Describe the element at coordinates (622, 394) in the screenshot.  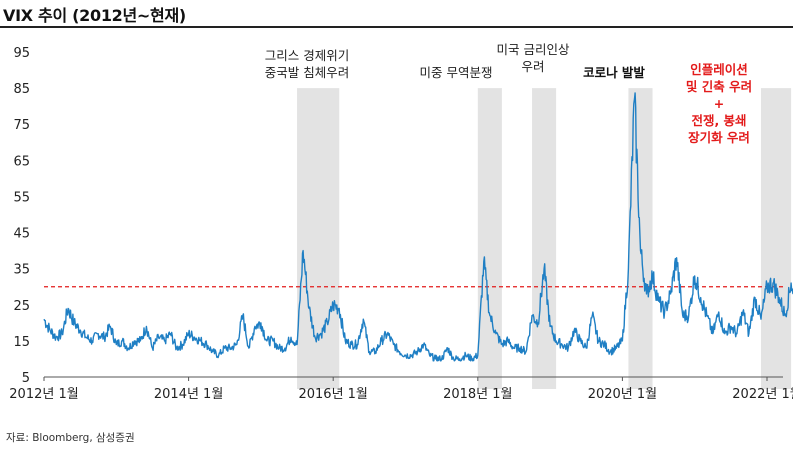
I see `x-tick-5: 2020년 1월` at that location.